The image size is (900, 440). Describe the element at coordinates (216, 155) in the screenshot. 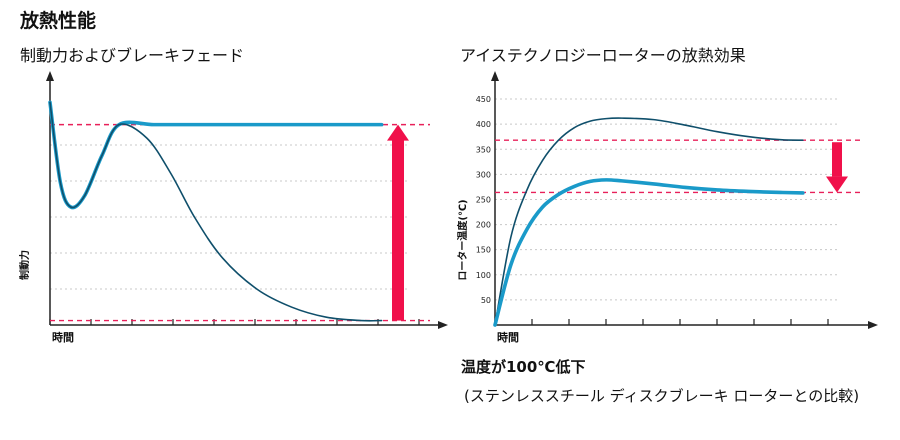

I see `series-line-primary` at that location.